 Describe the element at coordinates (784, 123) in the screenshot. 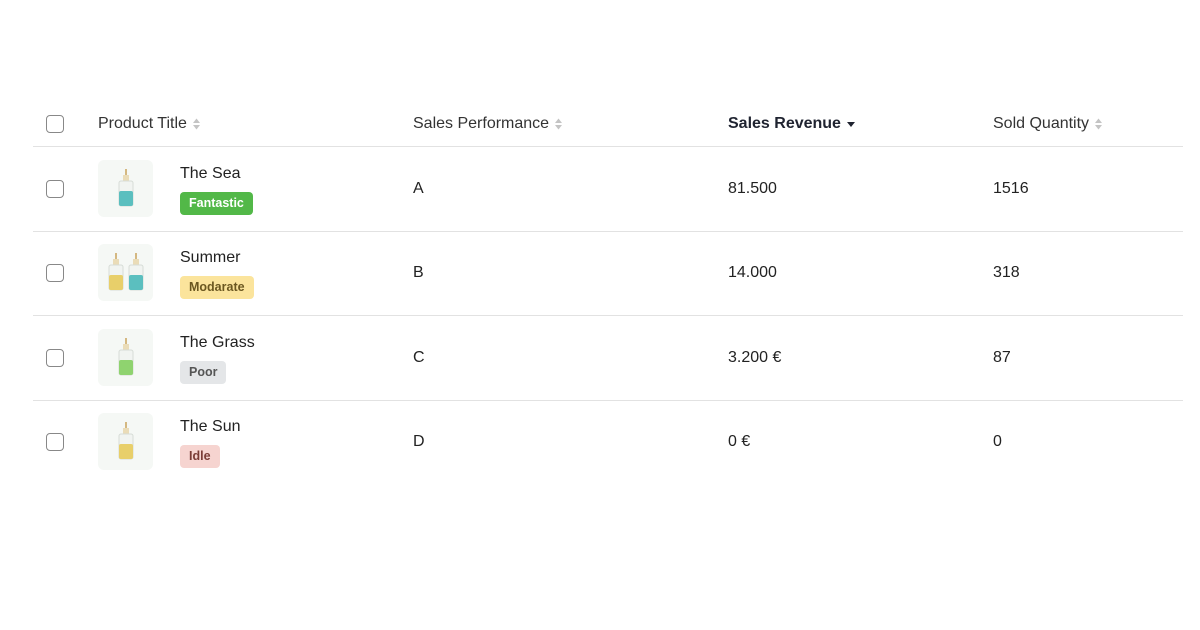

I see `header-label: Sales Revenue` at that location.